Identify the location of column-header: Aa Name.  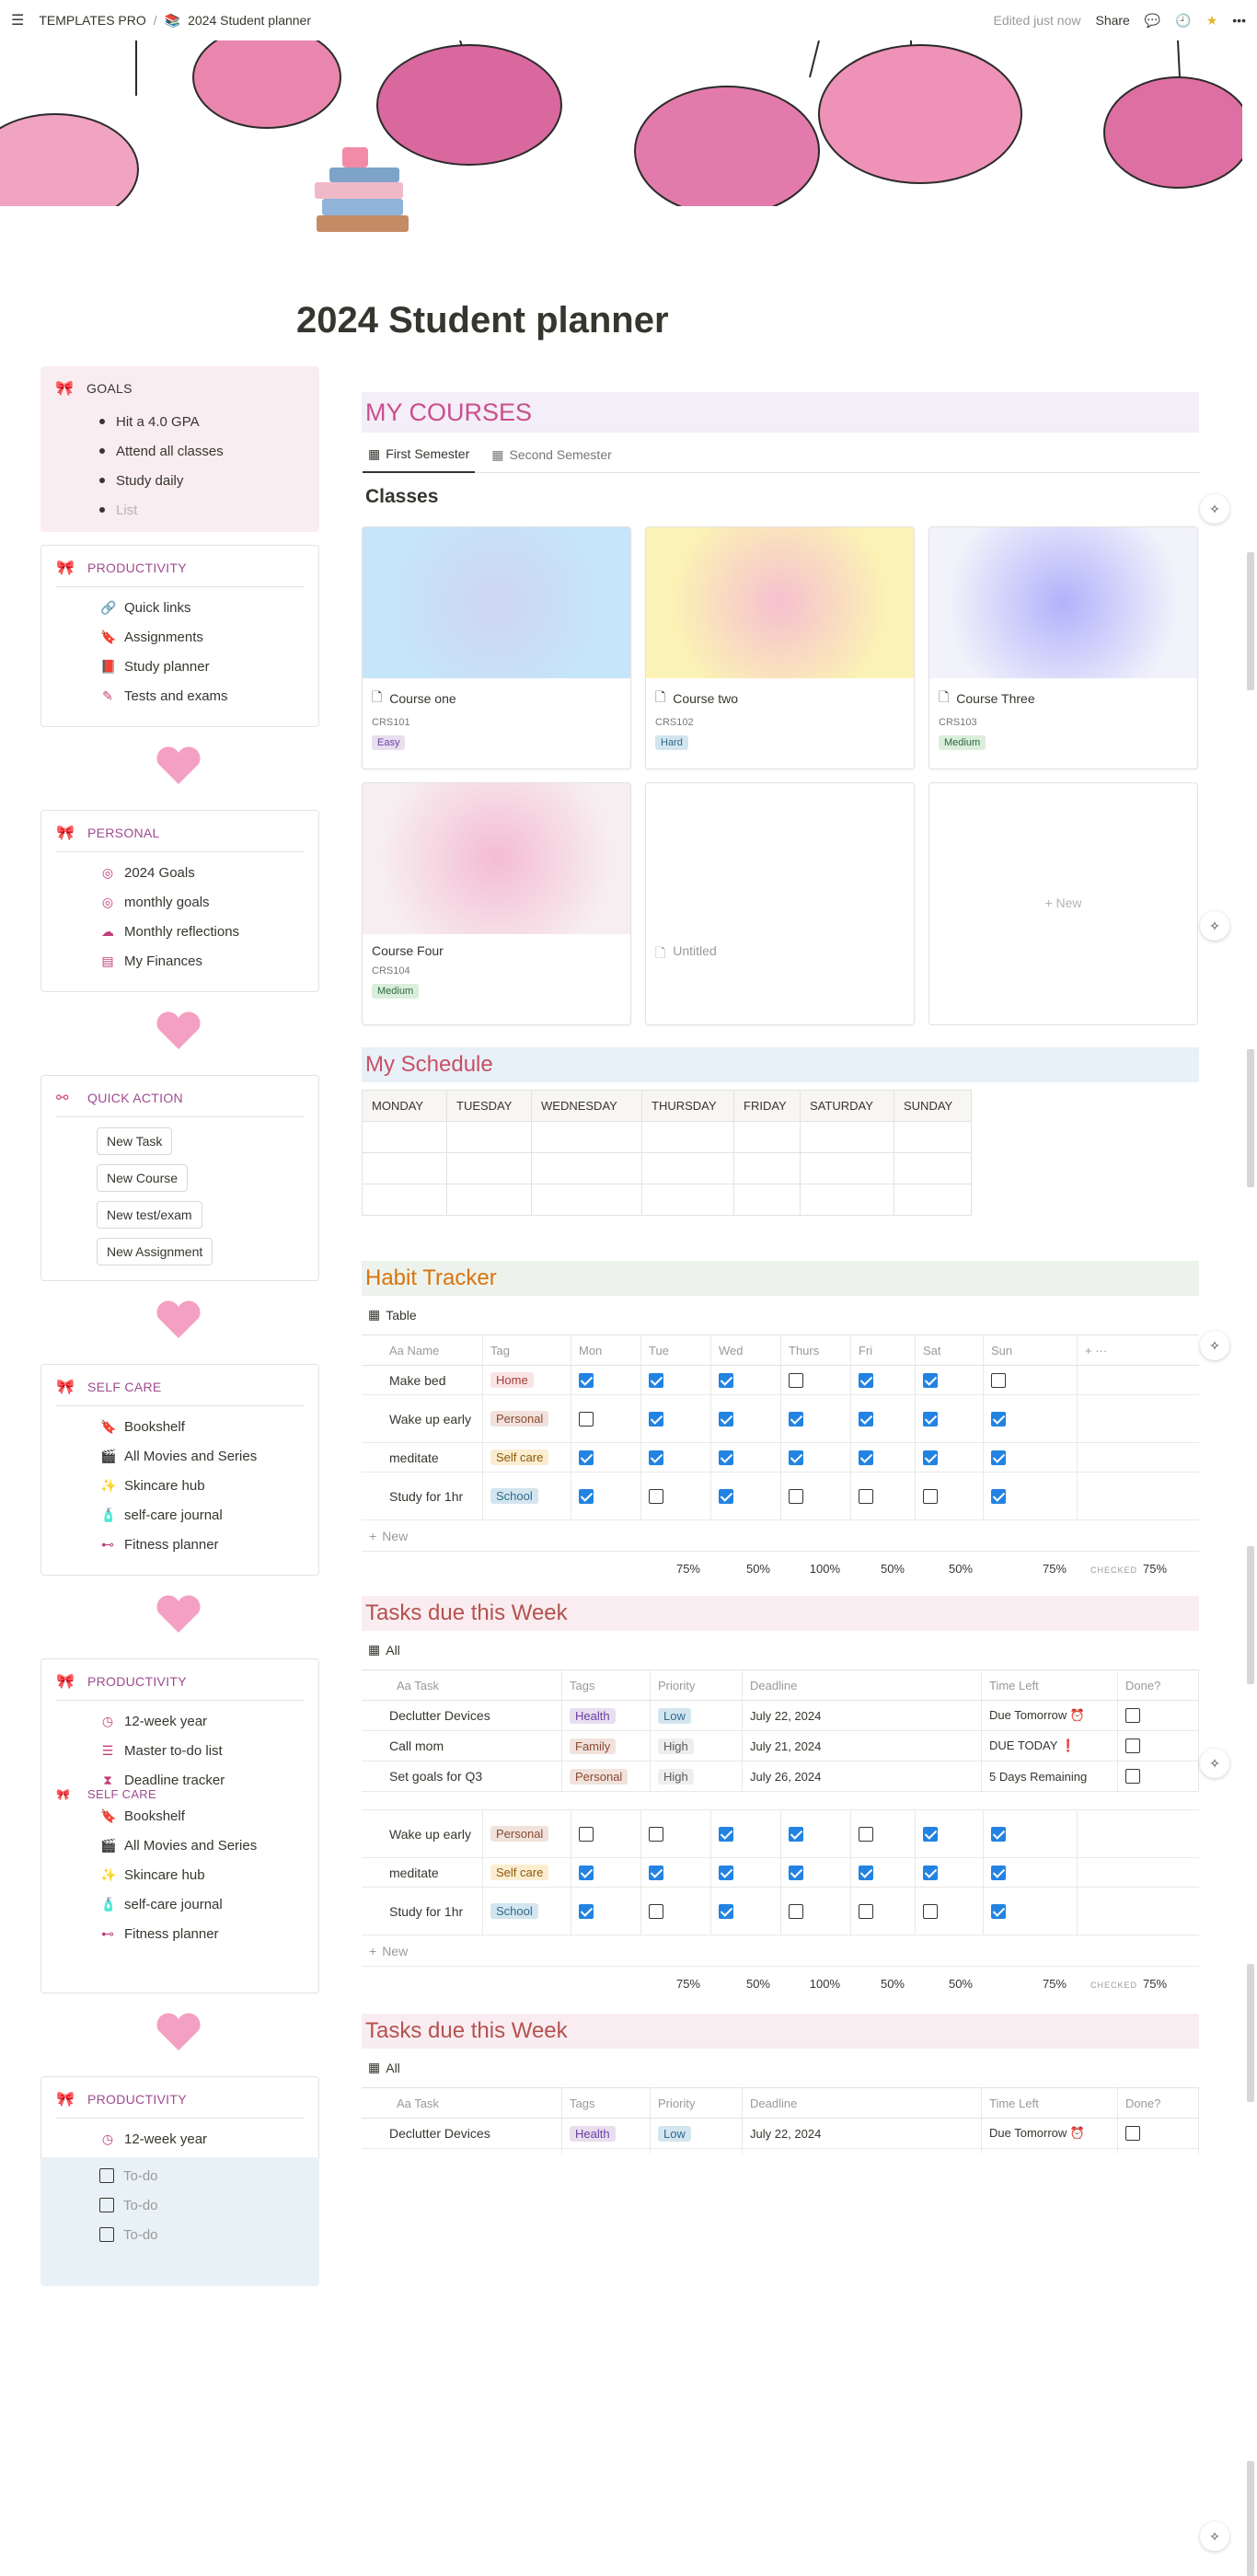
(422, 1350).